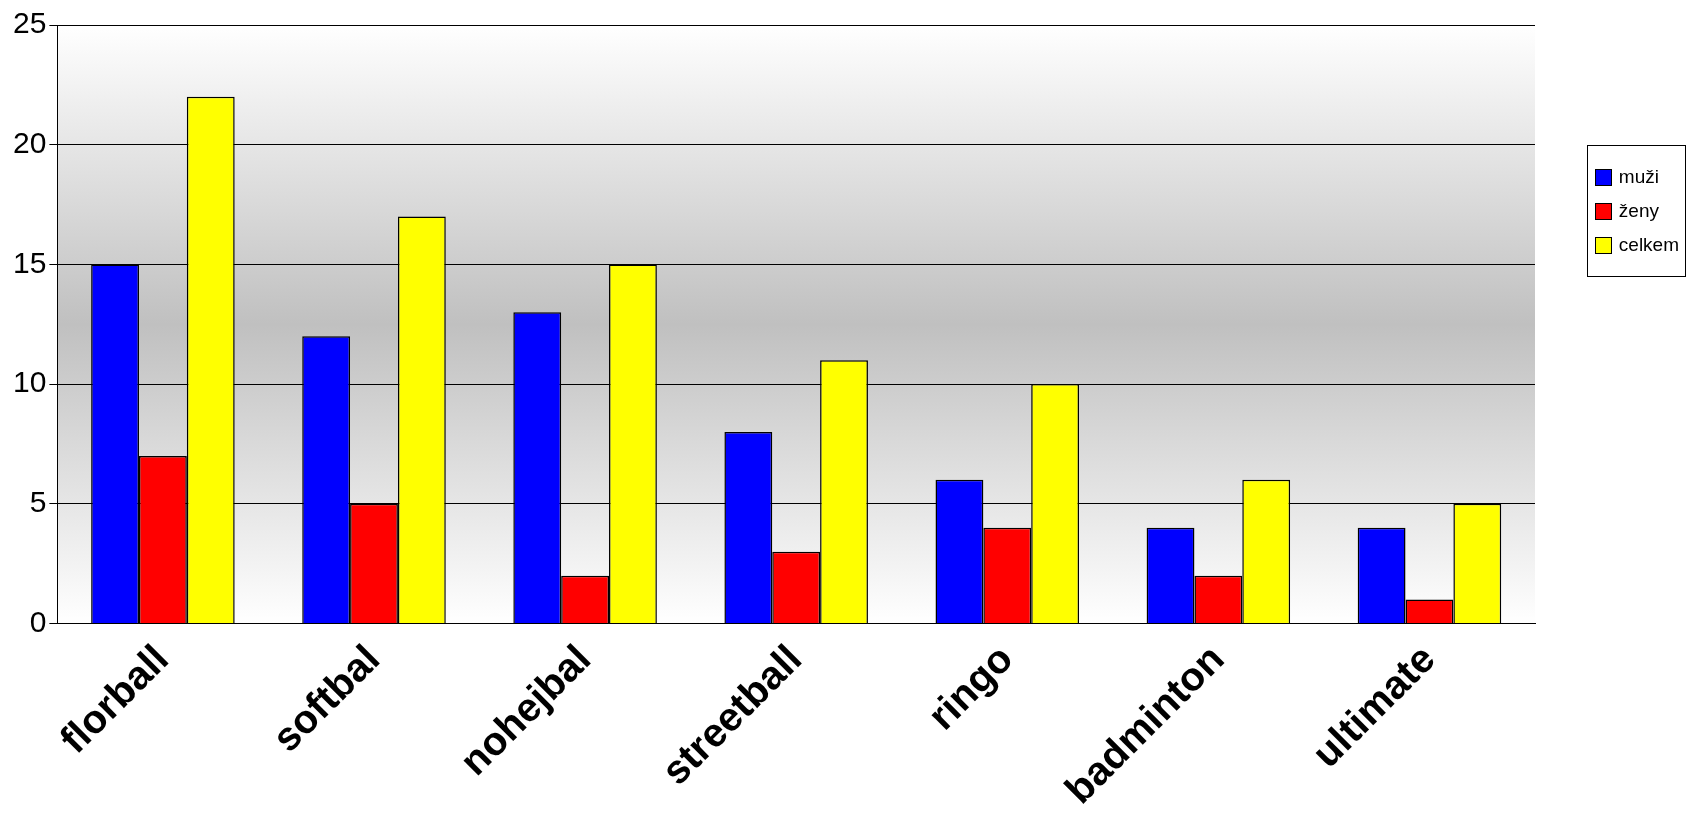 The height and width of the screenshot is (828, 1688). Describe the element at coordinates (29, 382) in the screenshot. I see `y-tick-label: 10` at that location.